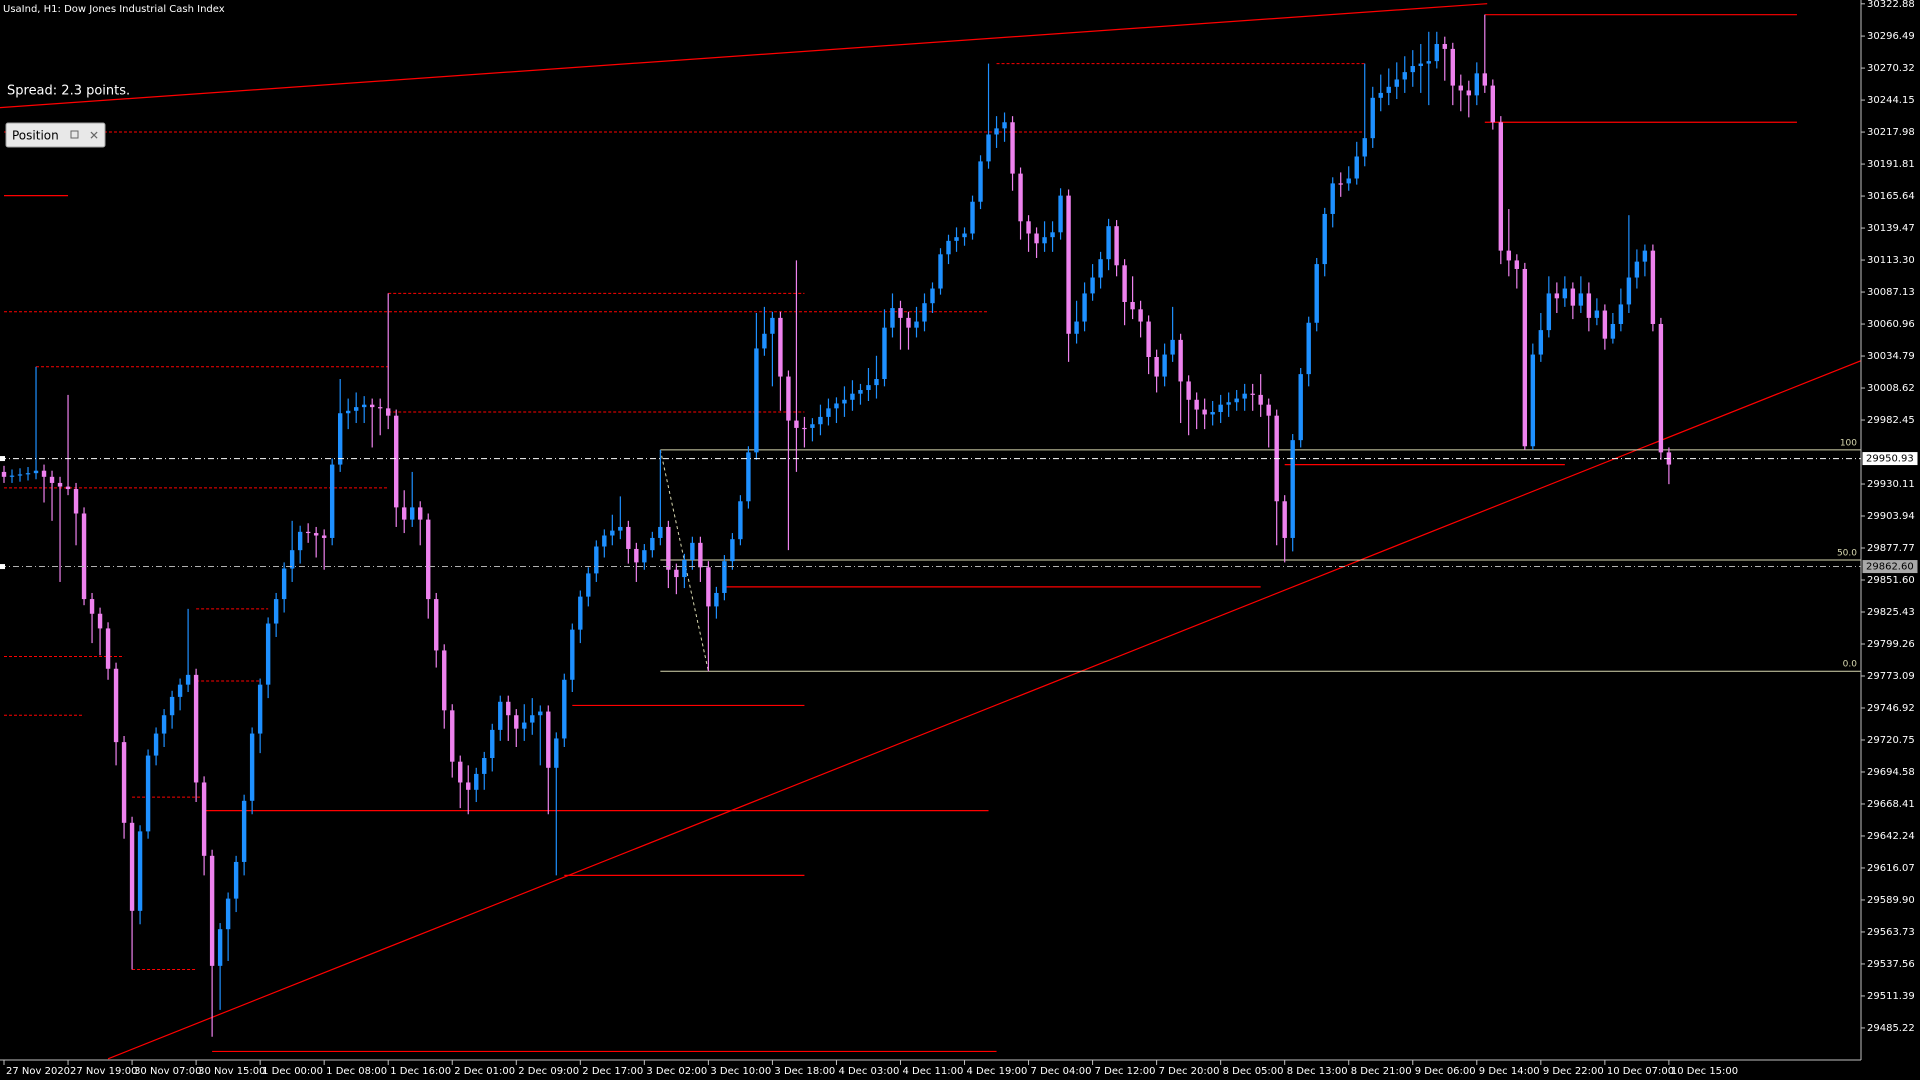 The width and height of the screenshot is (1920, 1080). What do you see at coordinates (676, 1071) in the screenshot?
I see `x-tick-label: 3 Dec 02:00` at bounding box center [676, 1071].